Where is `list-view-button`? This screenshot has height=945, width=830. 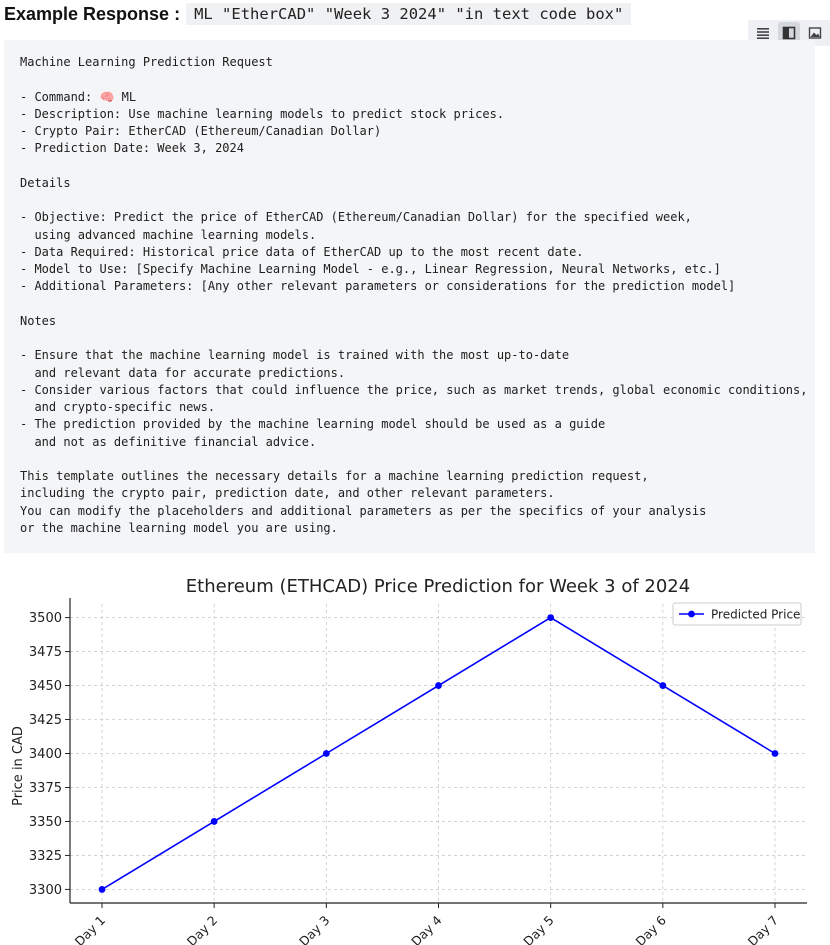
list-view-button is located at coordinates (763, 33).